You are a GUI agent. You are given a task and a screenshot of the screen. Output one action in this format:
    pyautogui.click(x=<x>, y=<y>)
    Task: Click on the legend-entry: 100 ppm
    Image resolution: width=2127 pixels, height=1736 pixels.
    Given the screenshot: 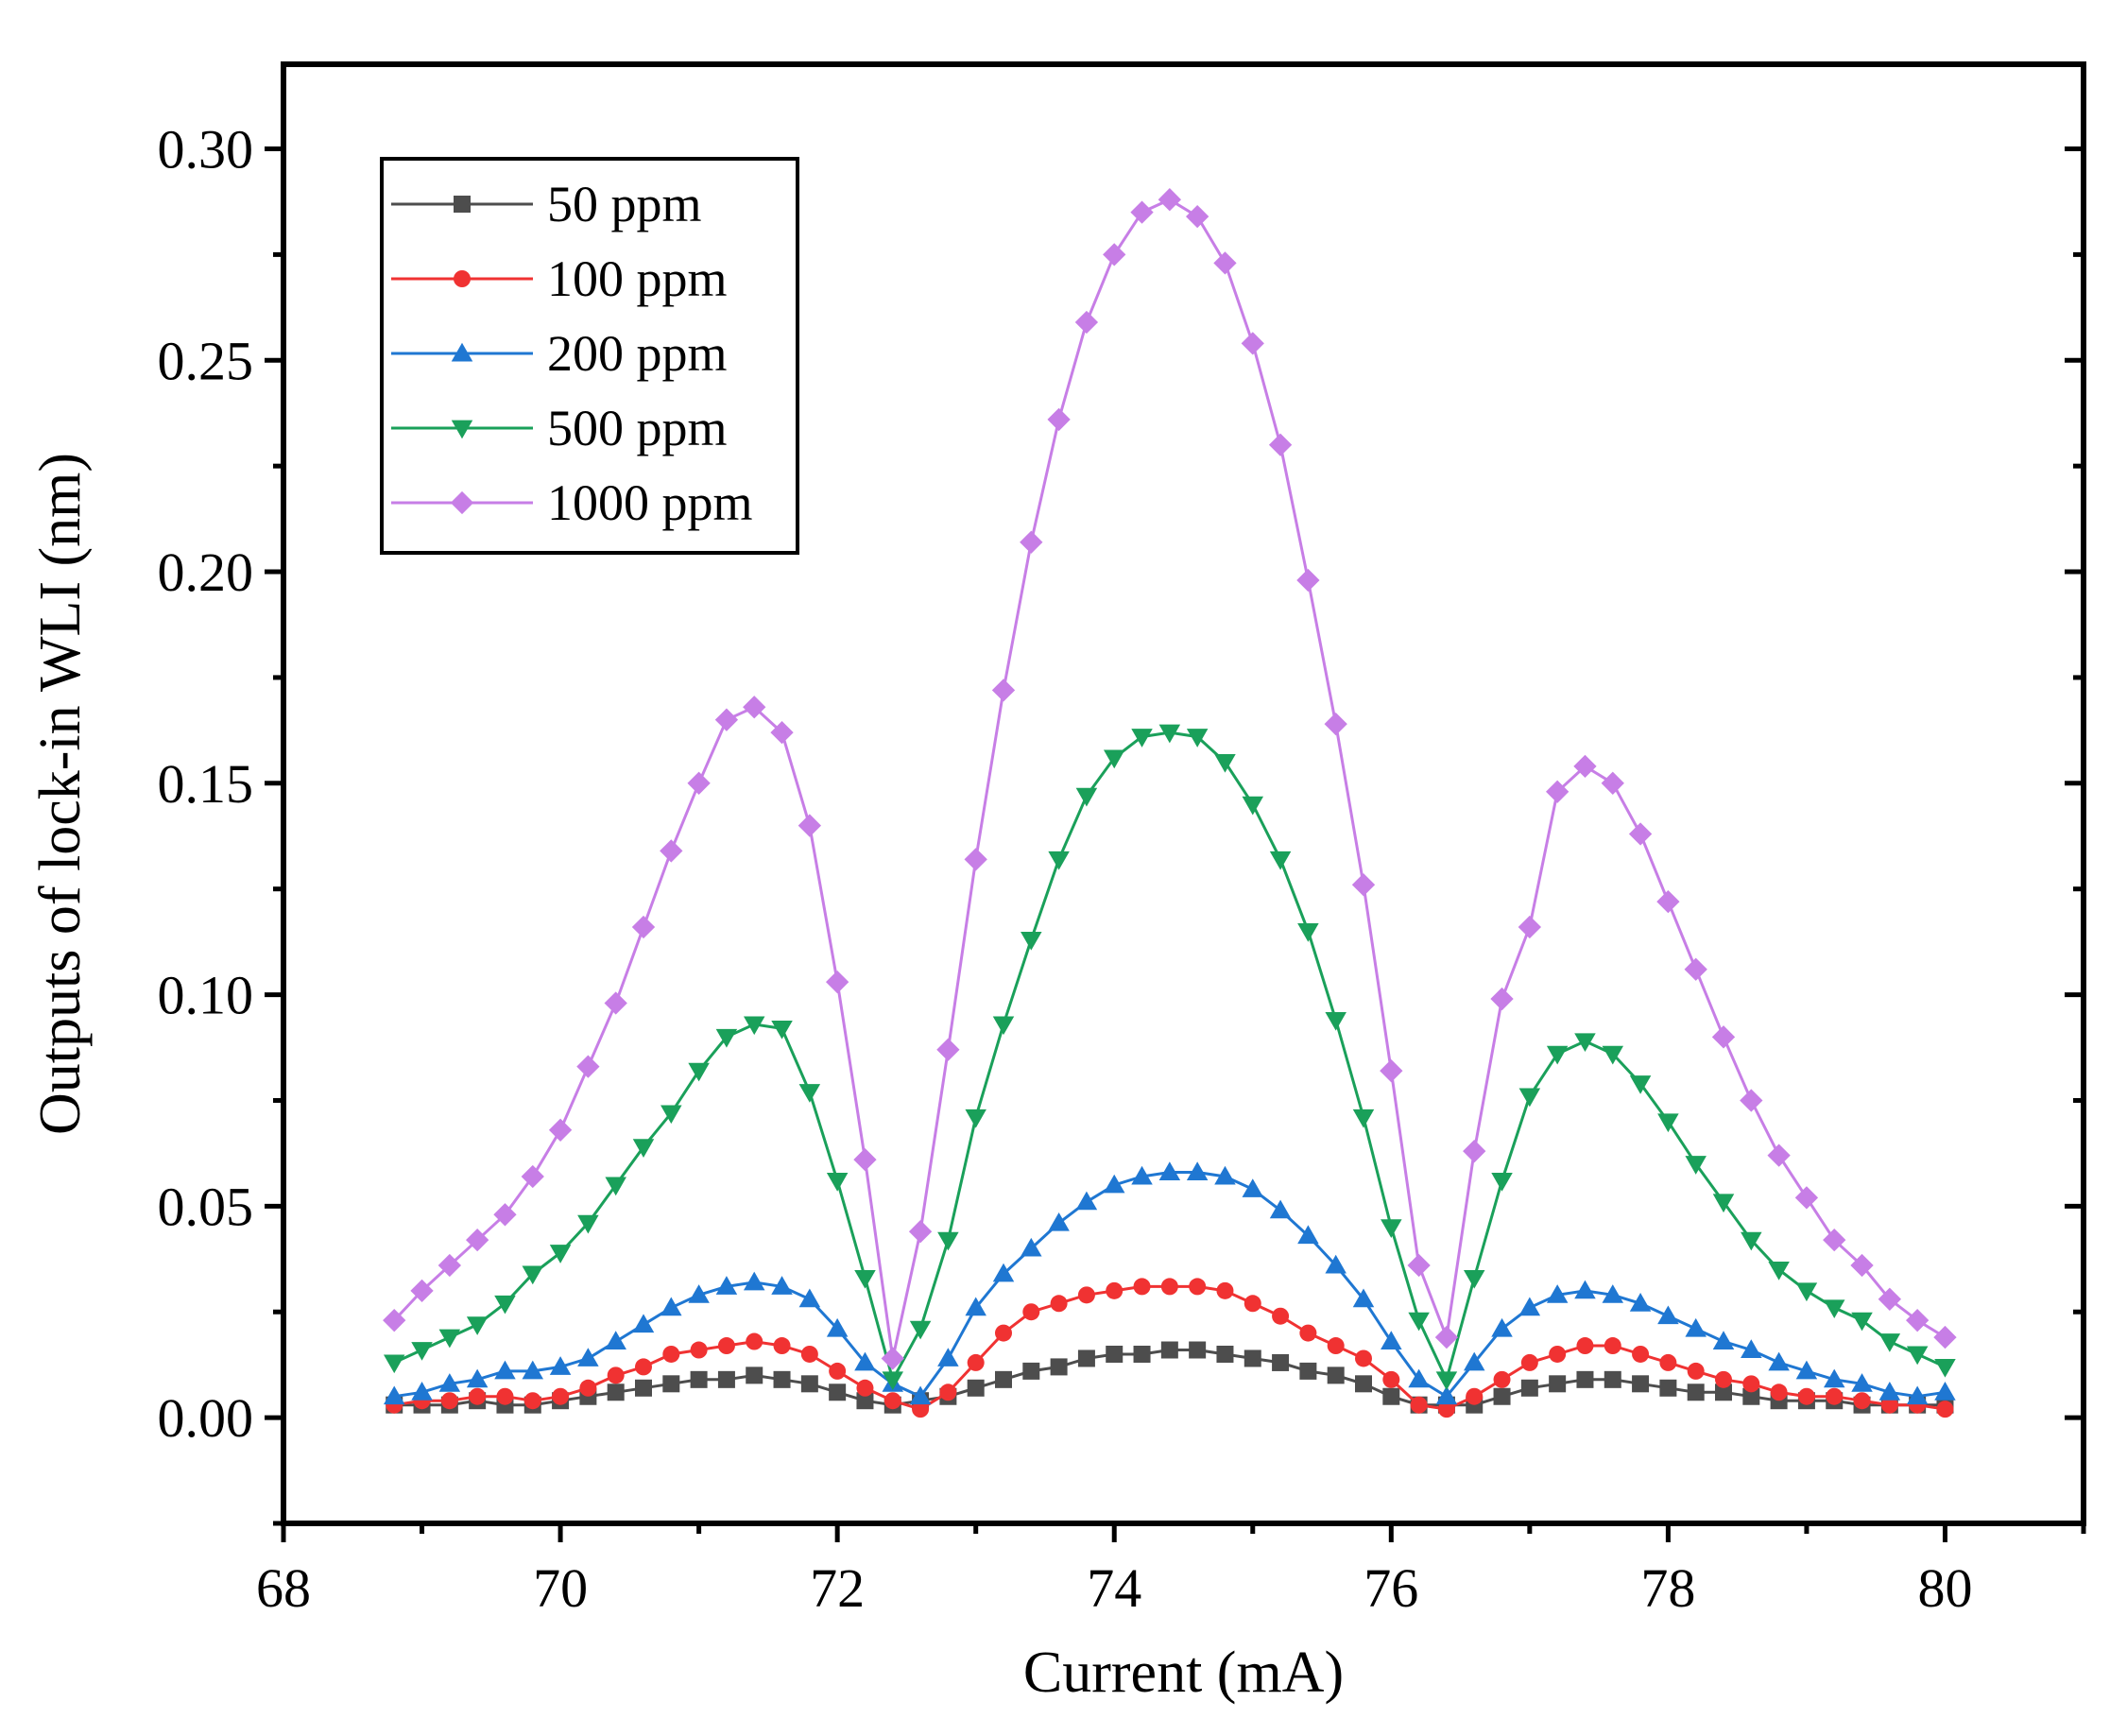 What is the action you would take?
    pyautogui.click(x=559, y=278)
    